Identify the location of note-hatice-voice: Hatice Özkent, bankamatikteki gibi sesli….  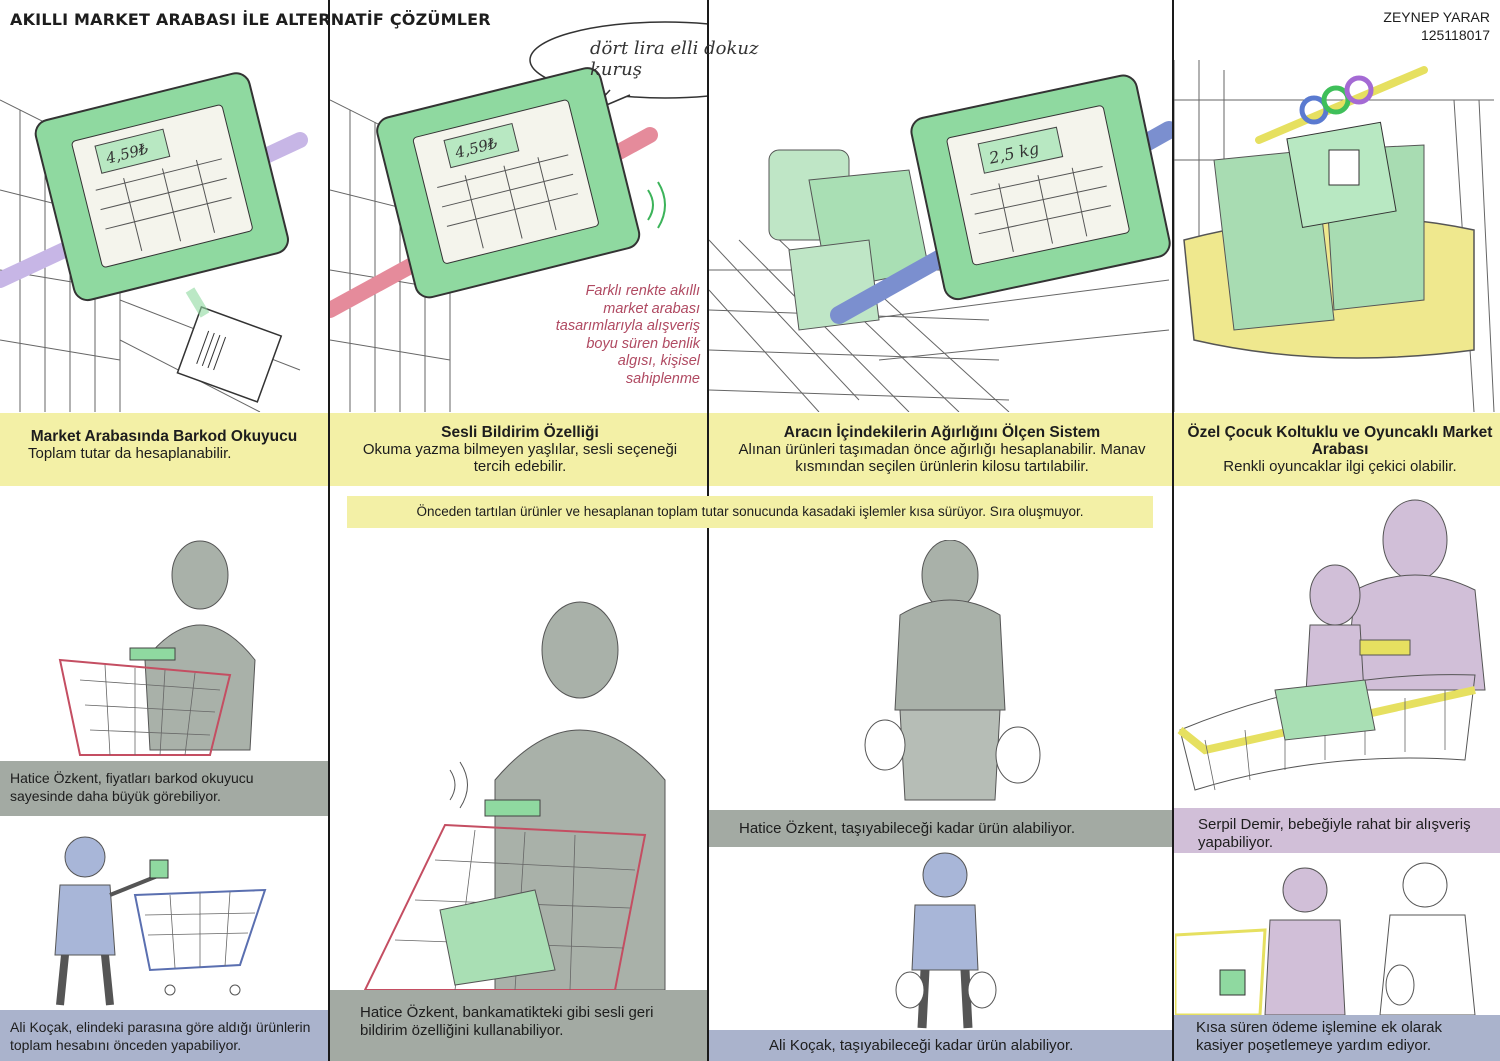
(518, 1025).